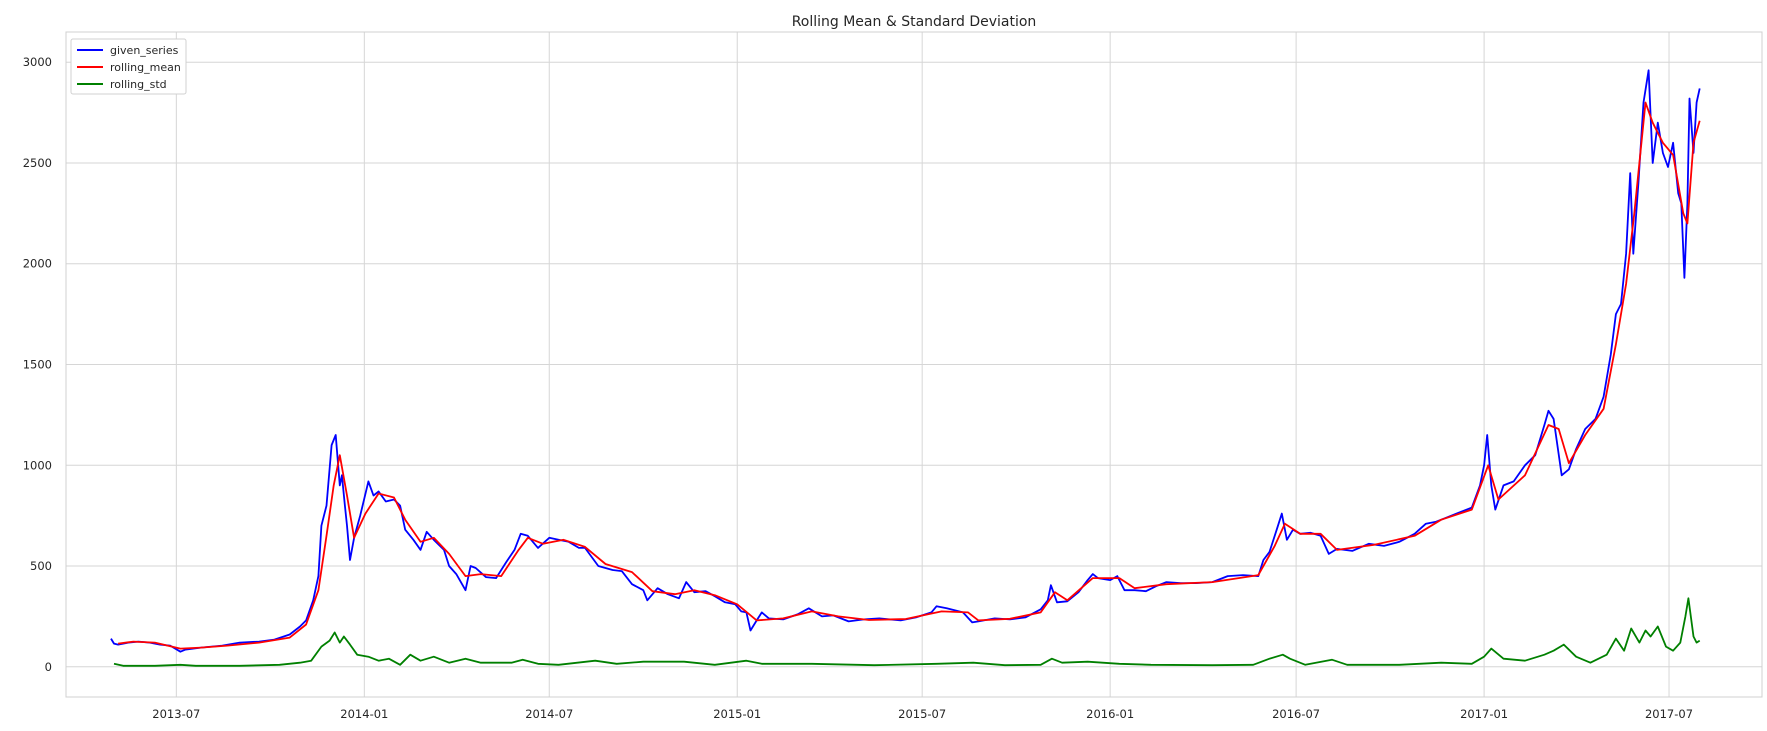  I want to click on y-tick-label: 2000, so click(37, 264).